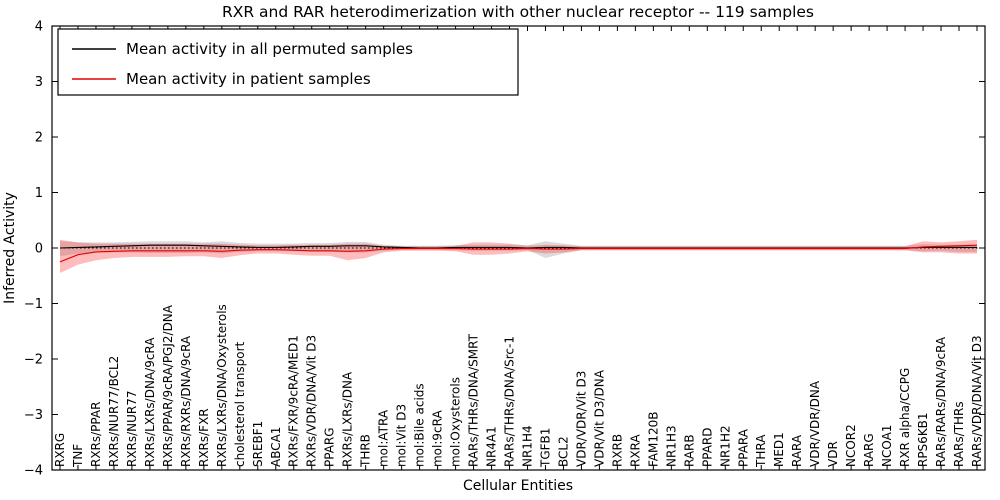  I want to click on x-tick-label: mol:Vit D3, so click(402, 435).